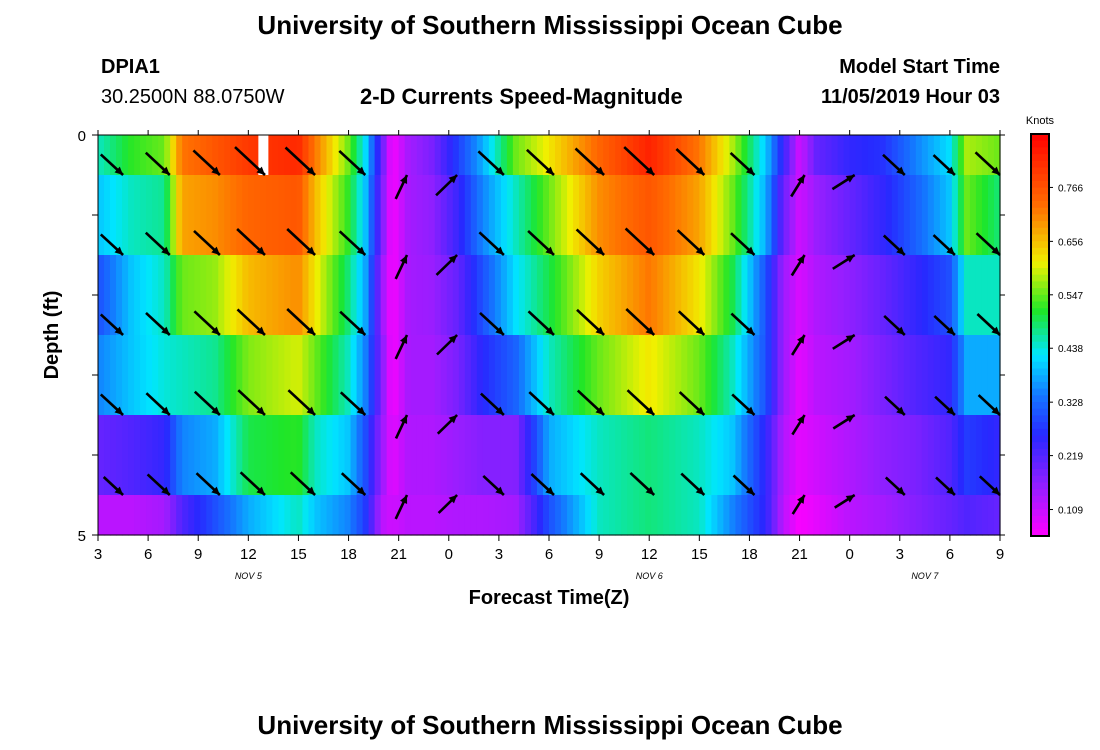  Describe the element at coordinates (263, 155) in the screenshot. I see `missing-data-cell` at that location.